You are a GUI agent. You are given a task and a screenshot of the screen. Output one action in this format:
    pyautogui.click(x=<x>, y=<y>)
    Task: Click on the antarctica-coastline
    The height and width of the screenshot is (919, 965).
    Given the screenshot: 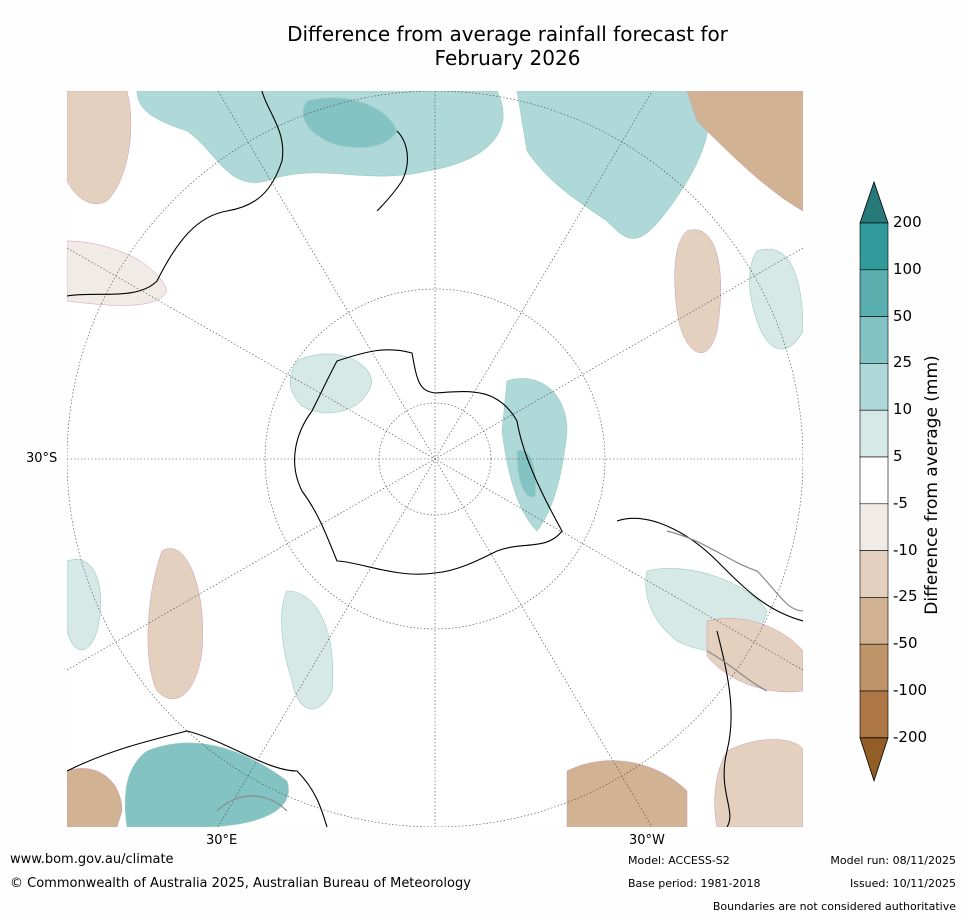 What is the action you would take?
    pyautogui.click(x=428, y=462)
    